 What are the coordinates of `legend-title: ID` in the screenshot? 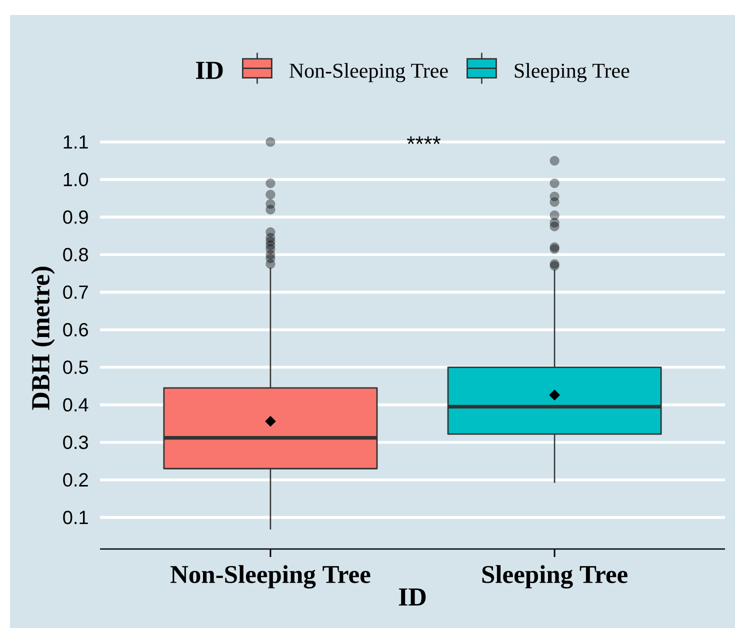 It's located at (209, 70).